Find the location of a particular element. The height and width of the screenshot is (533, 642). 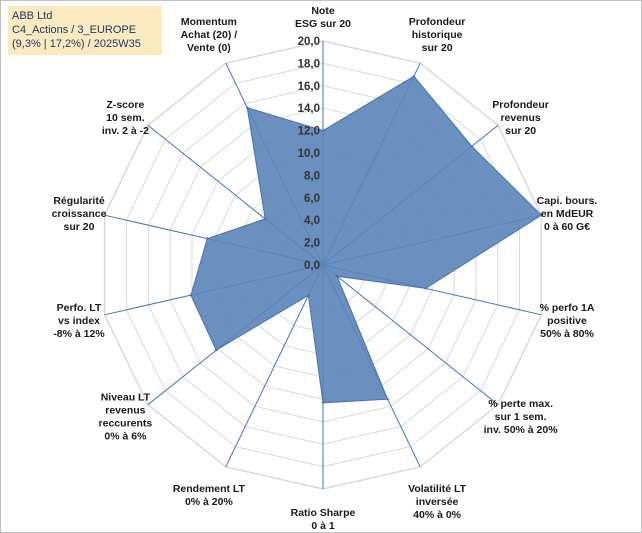

axis-label-line: Rendement LT is located at coordinates (209, 489).